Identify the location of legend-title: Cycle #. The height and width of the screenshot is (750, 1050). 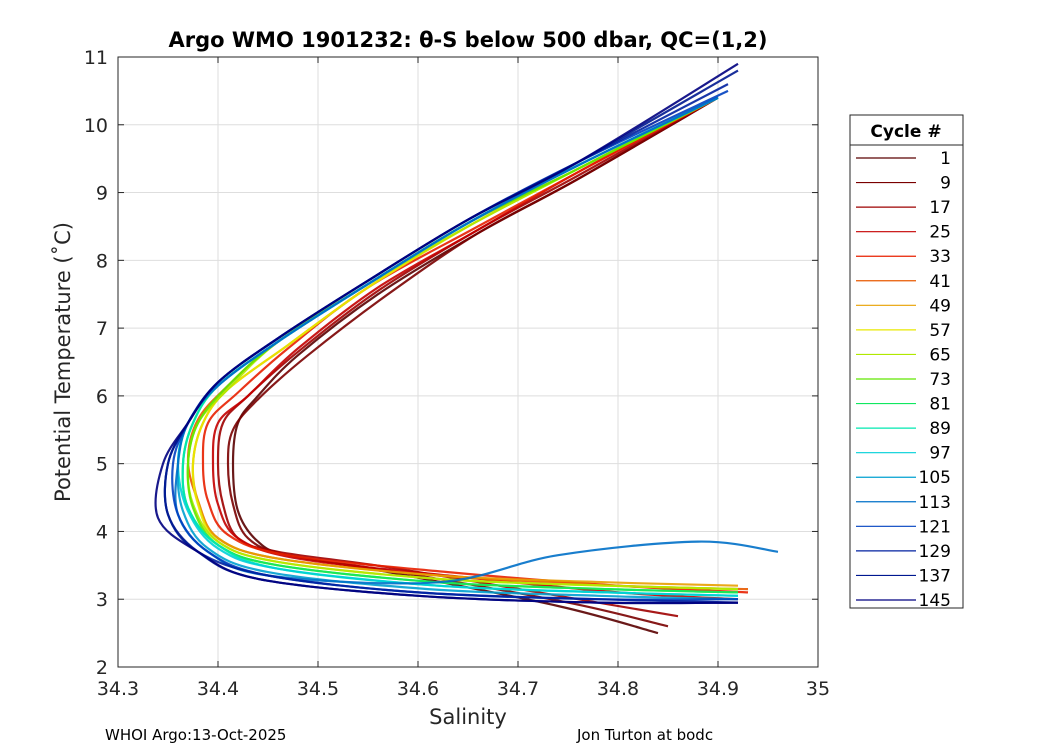
(905, 132).